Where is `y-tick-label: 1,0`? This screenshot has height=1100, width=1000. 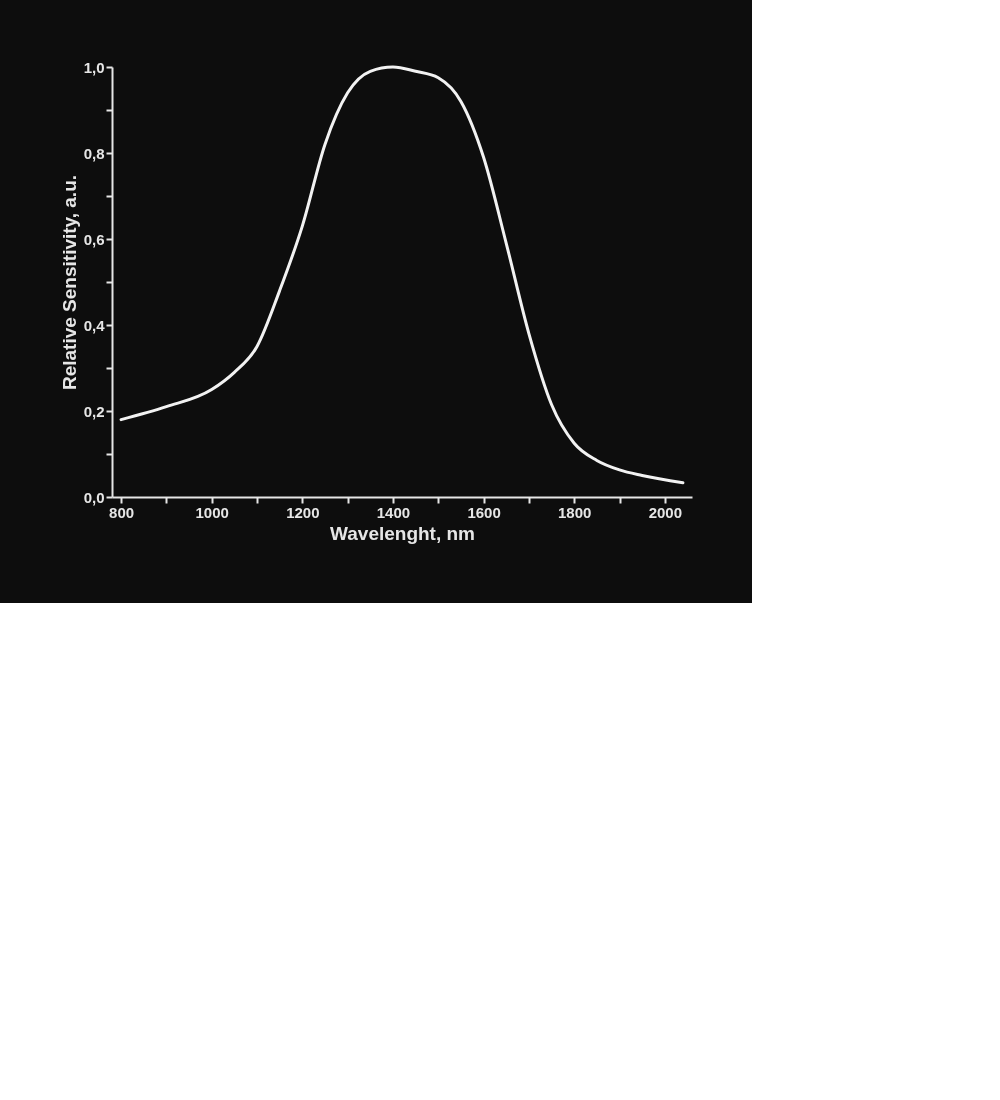
y-tick-label: 1,0 is located at coordinates (94, 67).